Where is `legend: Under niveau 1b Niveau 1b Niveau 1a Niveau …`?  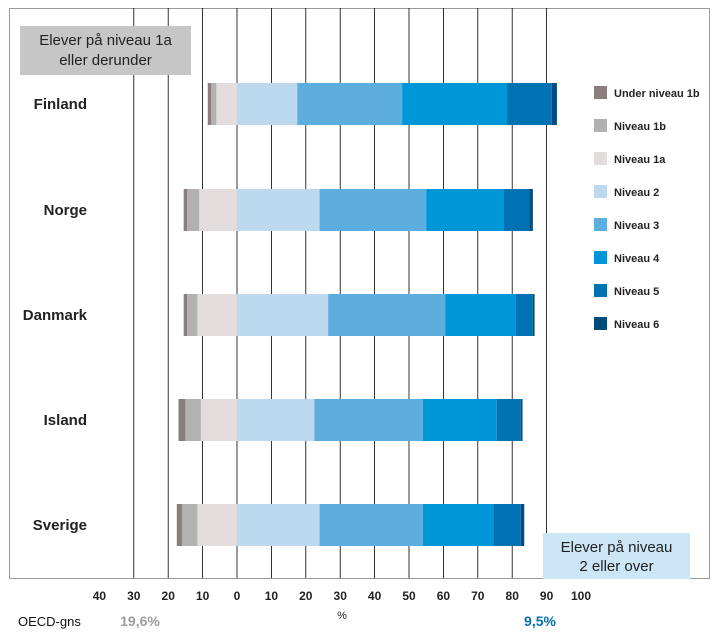 legend: Under niveau 1b Niveau 1b Niveau 1a Niveau … is located at coordinates (647, 208).